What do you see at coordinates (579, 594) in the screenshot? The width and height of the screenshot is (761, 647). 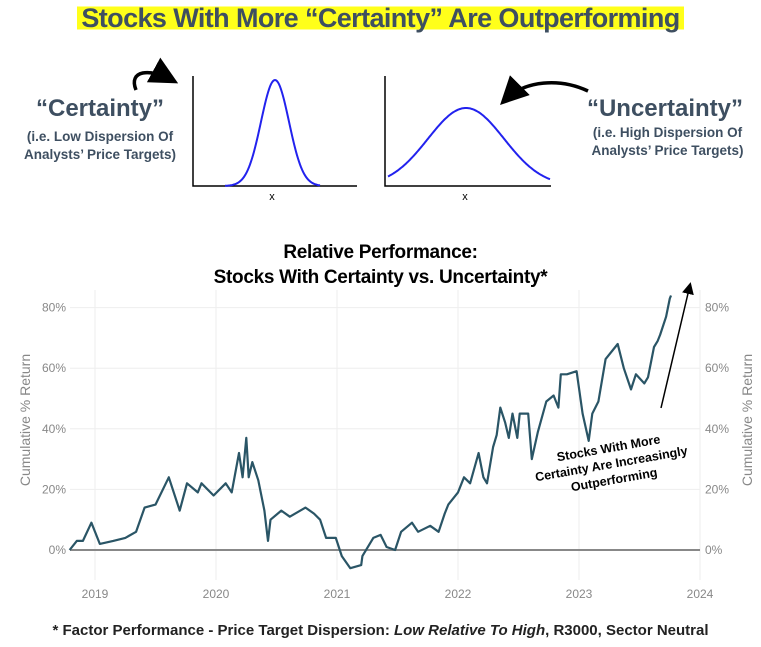 I see `x-tick-label: 2023` at bounding box center [579, 594].